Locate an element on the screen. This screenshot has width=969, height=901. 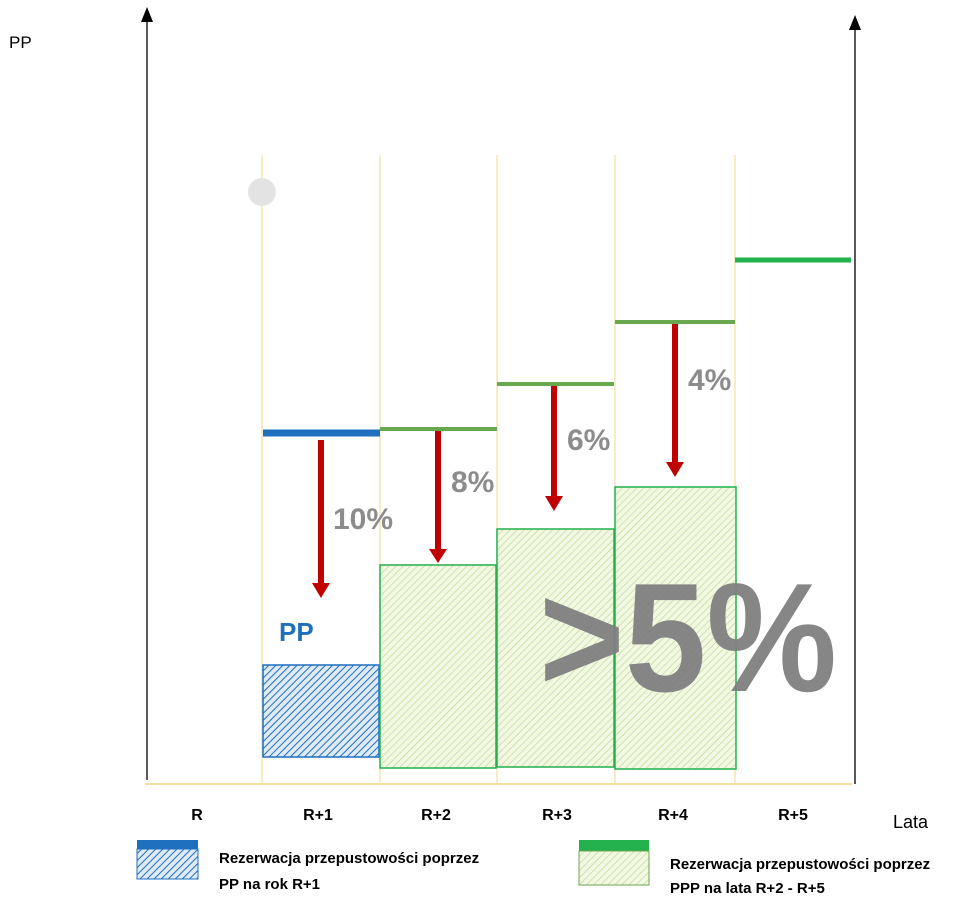
x-tick-label: R+4 is located at coordinates (673, 815).